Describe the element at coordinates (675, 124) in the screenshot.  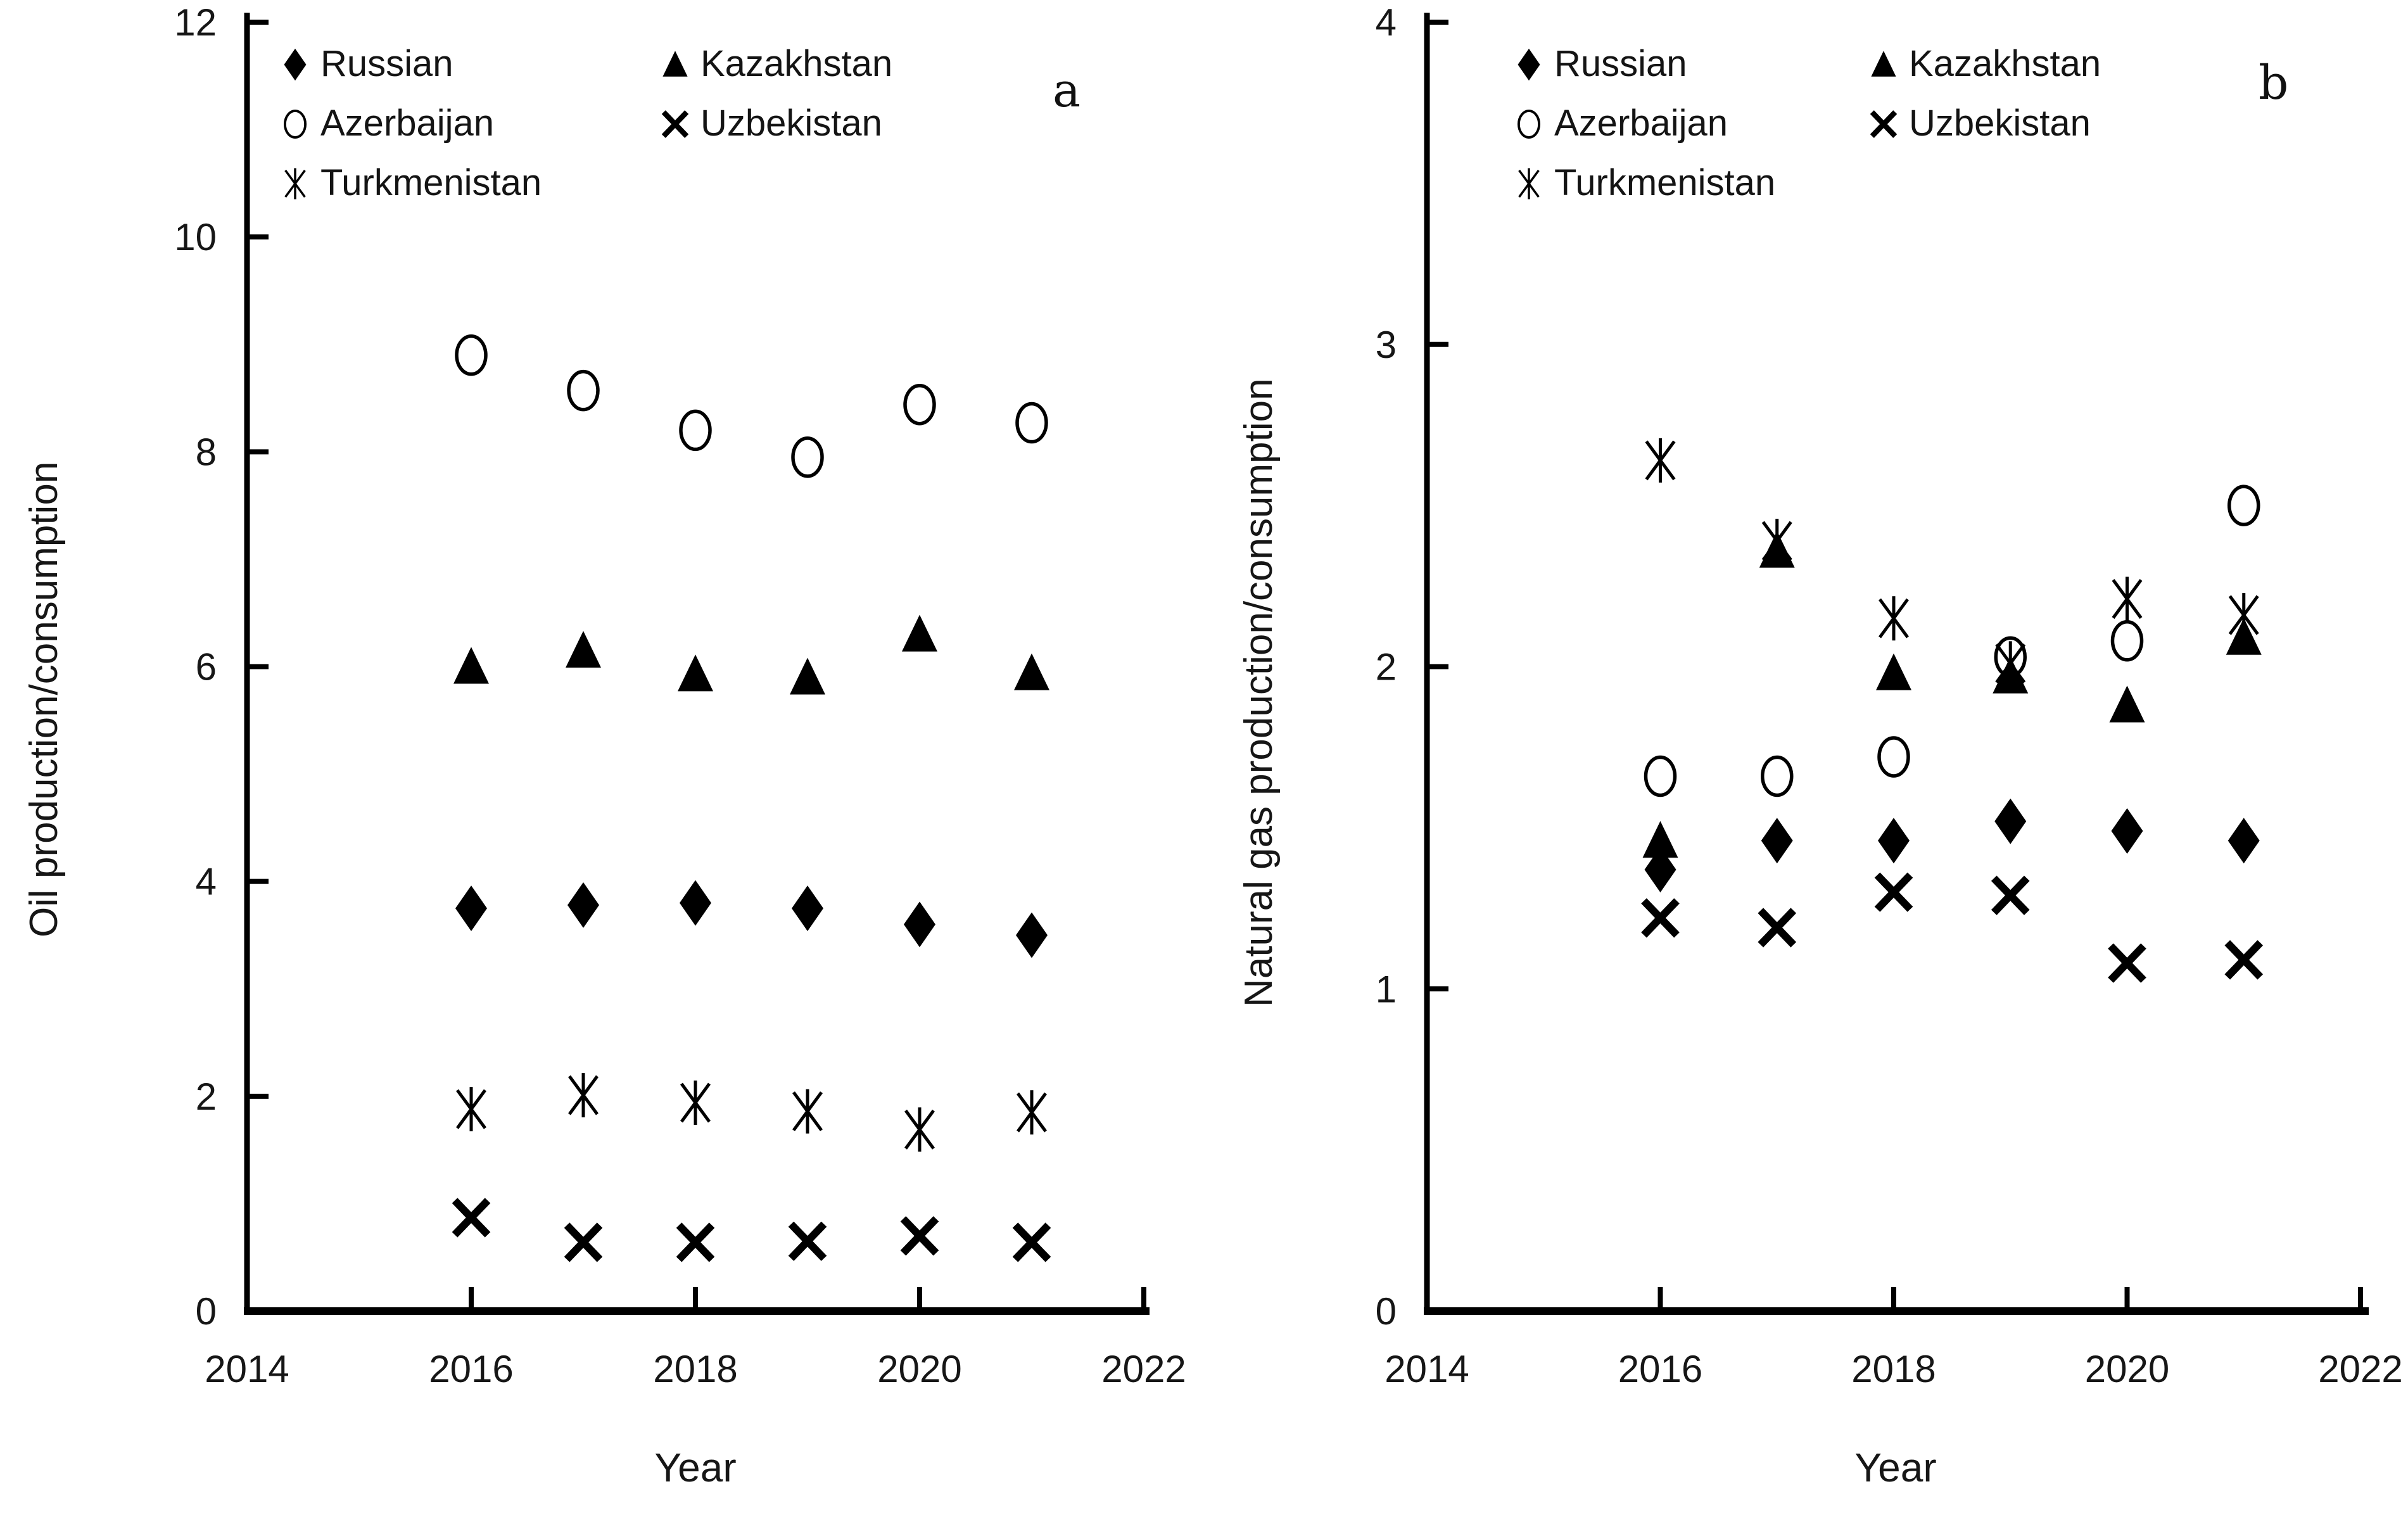
I see `x-cross-legend-glyph` at that location.